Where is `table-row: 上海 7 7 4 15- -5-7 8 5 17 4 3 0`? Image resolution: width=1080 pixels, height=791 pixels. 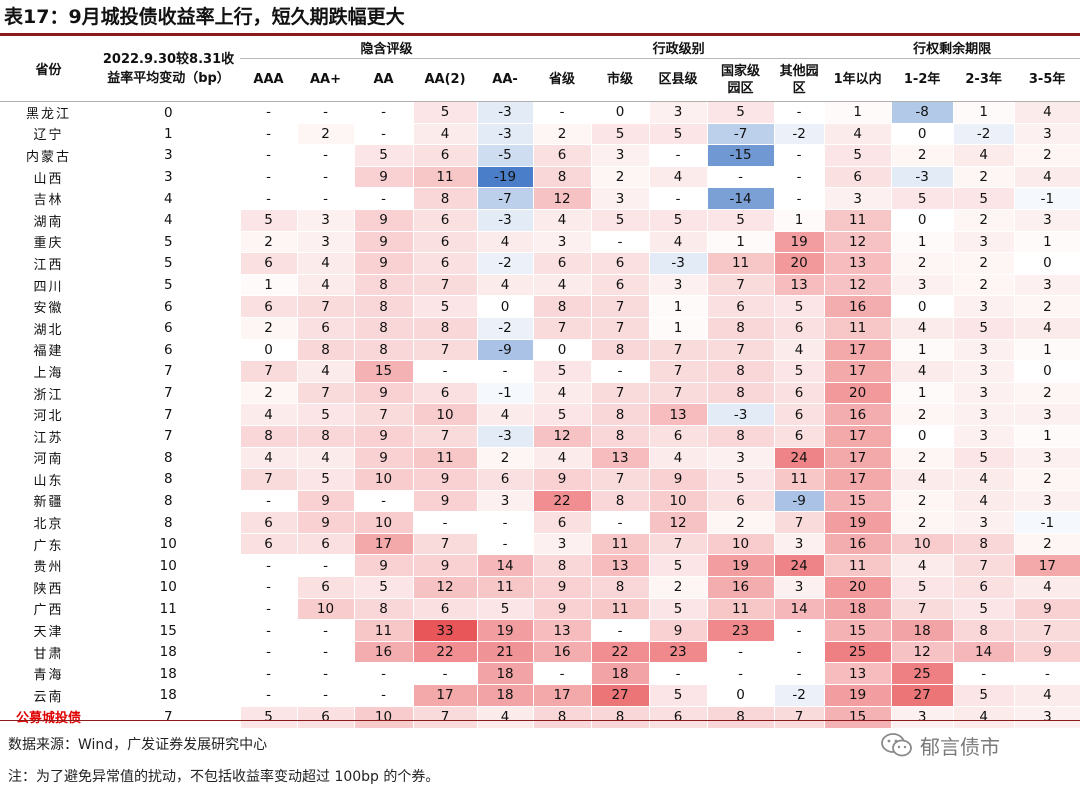
table-row: 上海 7 7 4 15- -5-7 8 5 17 4 3 0 is located at coordinates (540, 371).